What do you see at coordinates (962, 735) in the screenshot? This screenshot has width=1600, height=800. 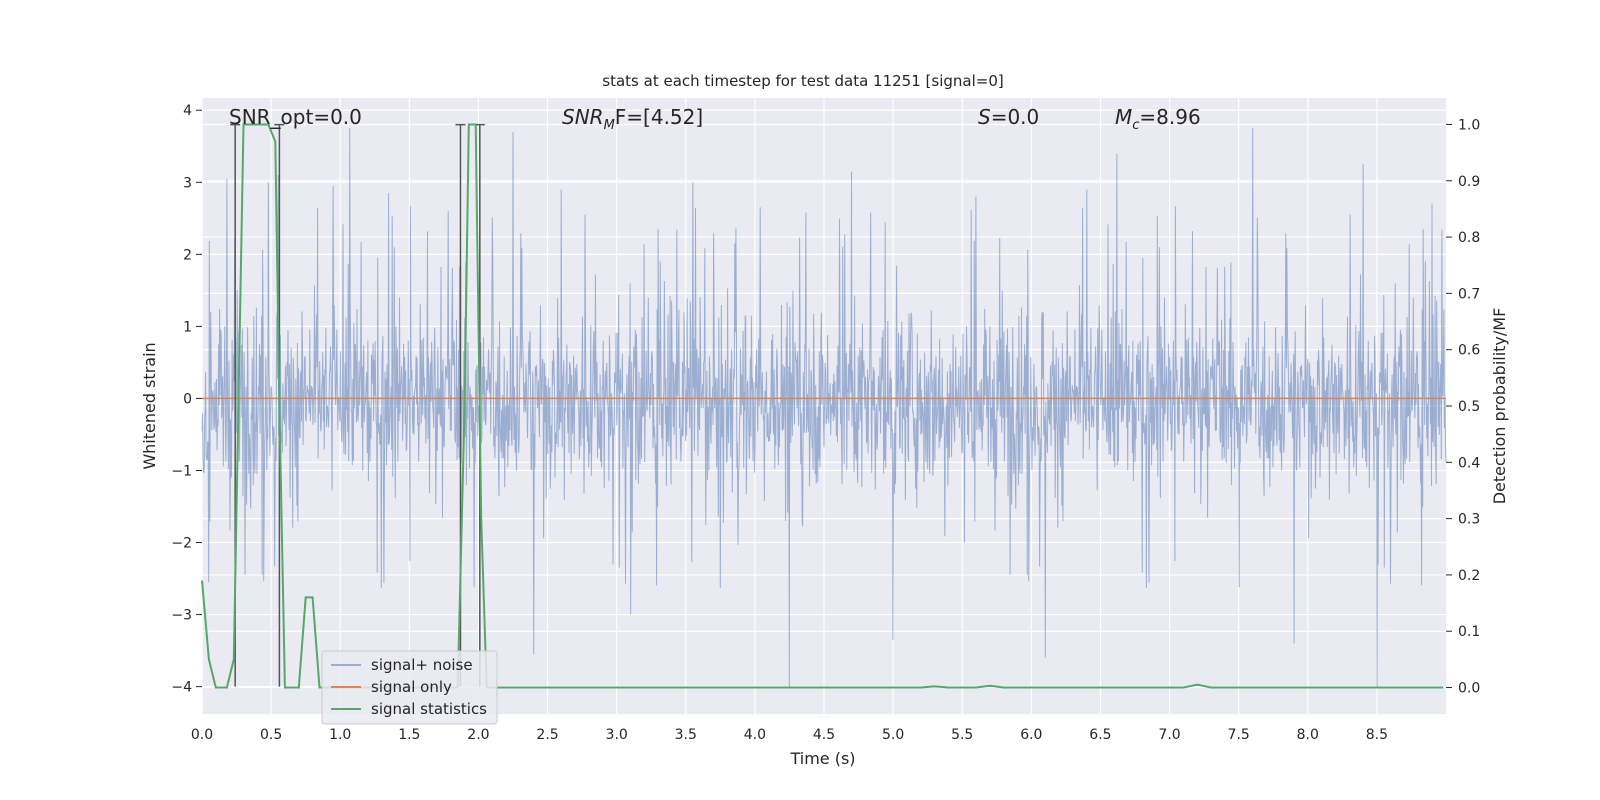 I see `x-tick-label: 5.5` at bounding box center [962, 735].